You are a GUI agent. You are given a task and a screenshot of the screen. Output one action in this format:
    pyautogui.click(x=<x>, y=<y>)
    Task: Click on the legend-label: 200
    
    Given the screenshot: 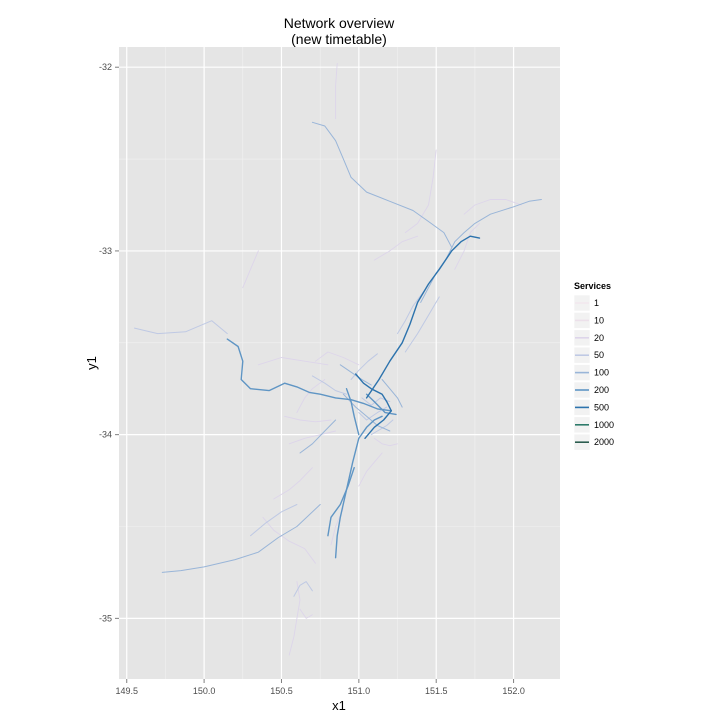 What is the action you would take?
    pyautogui.click(x=601, y=390)
    